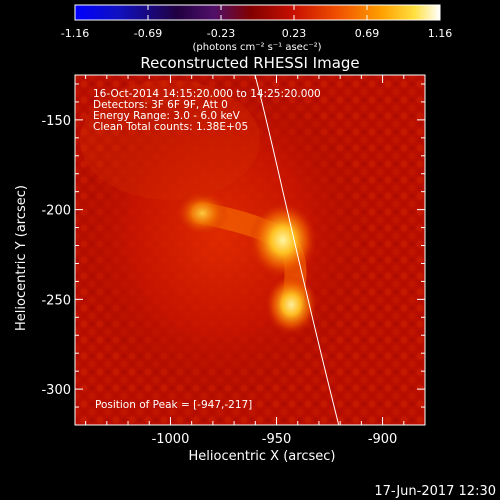 This screenshot has height=500, width=500. Describe the element at coordinates (56, 211) in the screenshot. I see `y-tick-label: -200` at that location.